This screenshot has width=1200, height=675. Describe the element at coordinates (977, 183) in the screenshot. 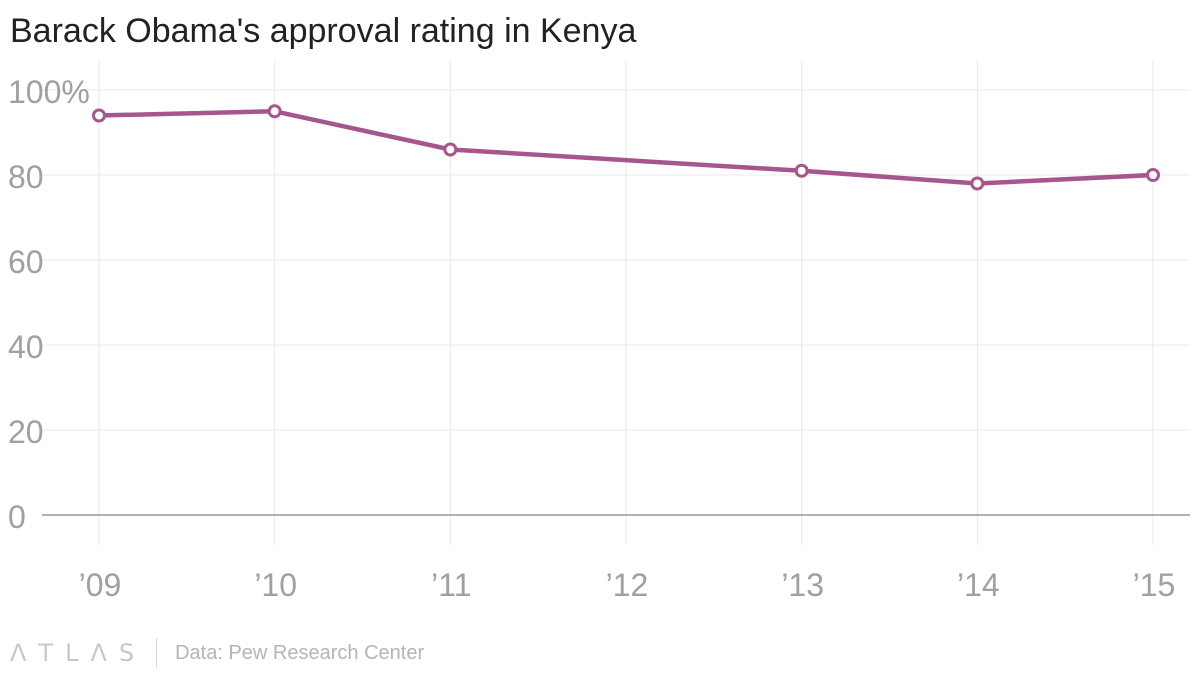

I see `data-point-2014` at that location.